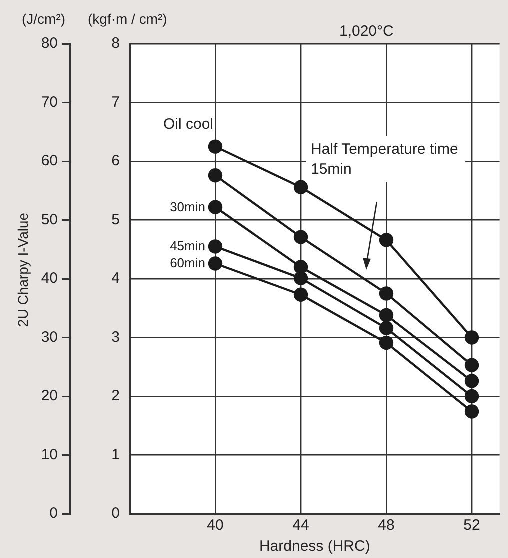 The width and height of the screenshot is (508, 558). What do you see at coordinates (116, 161) in the screenshot?
I see `y-tick-label: 6` at bounding box center [116, 161].